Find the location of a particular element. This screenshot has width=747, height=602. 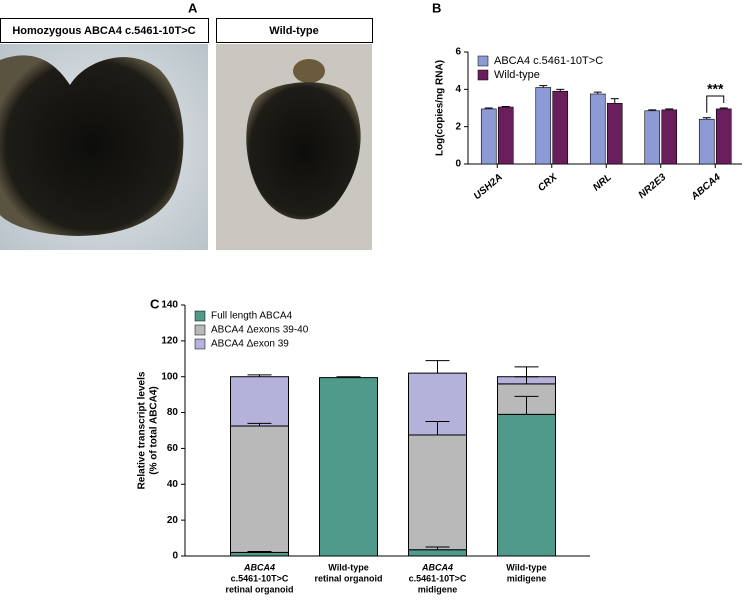

panel-label: A is located at coordinates (193, 7).